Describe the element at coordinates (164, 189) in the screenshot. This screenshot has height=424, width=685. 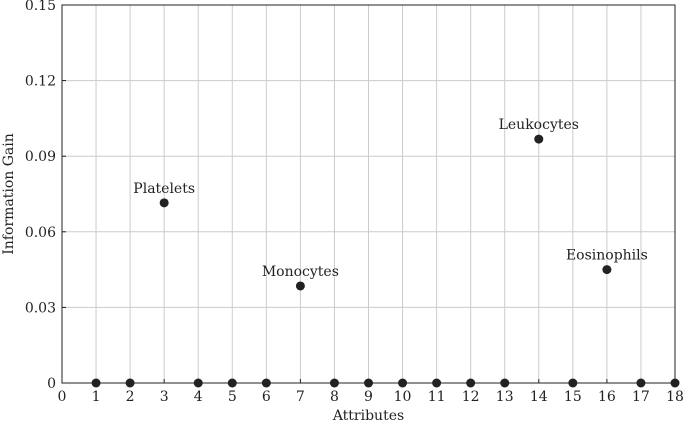
I see `point-label-platelets: Platelets` at that location.